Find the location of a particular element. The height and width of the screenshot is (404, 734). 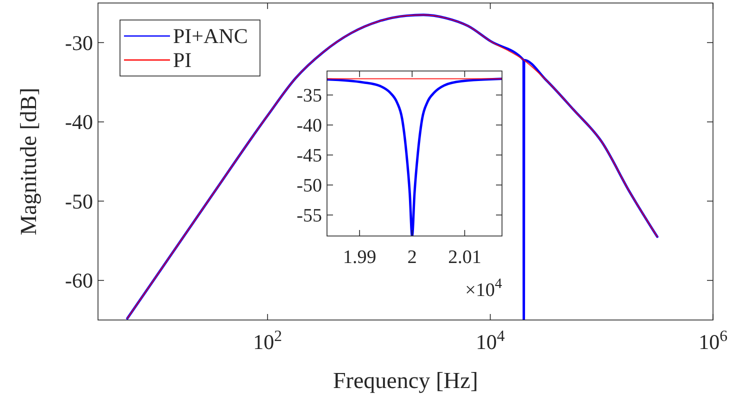

line-series is located at coordinates (414, 157).